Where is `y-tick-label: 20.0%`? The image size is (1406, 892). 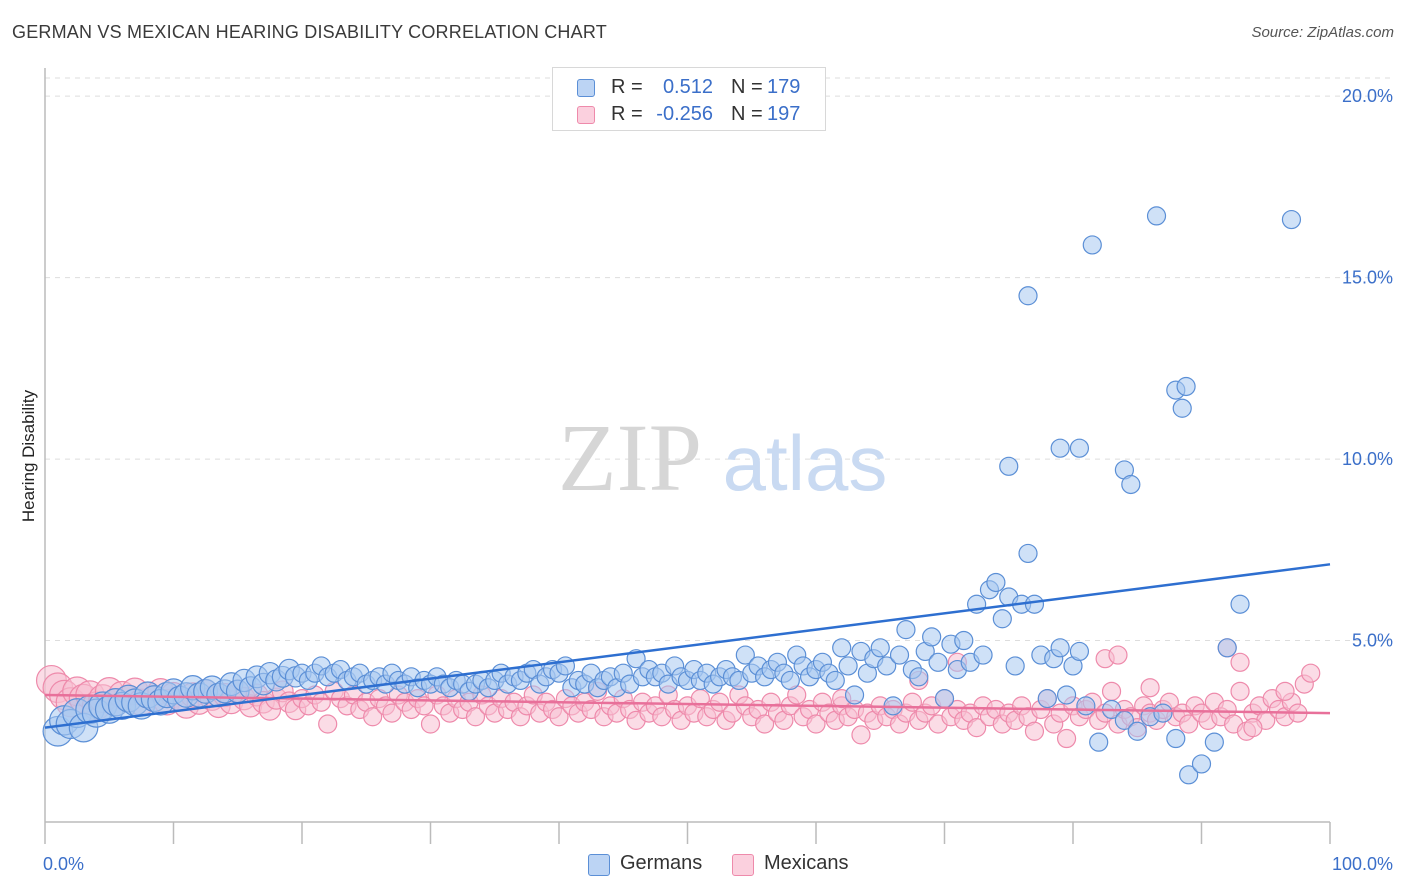 y-tick-label: 20.0% is located at coordinates (1367, 96).